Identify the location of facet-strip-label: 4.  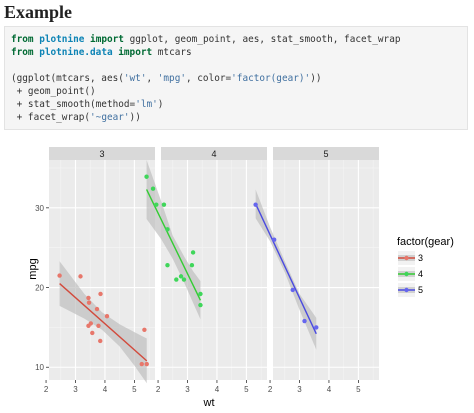
(213, 154).